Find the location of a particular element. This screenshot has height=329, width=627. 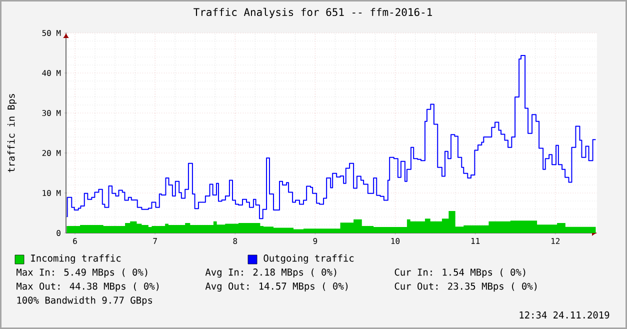

text: Cur Out: 23.35 MBps ( 0%) is located at coordinates (465, 287).